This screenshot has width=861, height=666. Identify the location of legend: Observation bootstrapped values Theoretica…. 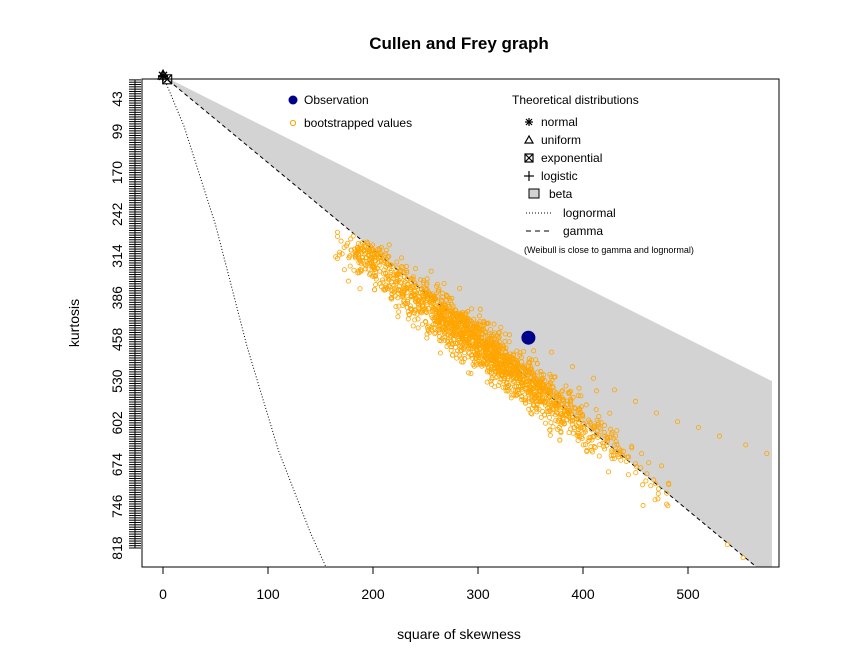
(491, 174).